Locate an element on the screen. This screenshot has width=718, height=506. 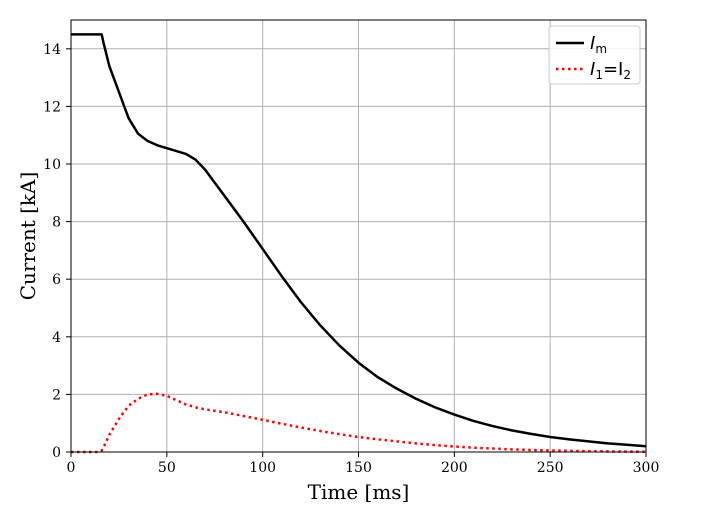
x-tick-label: 100 is located at coordinates (262, 468).